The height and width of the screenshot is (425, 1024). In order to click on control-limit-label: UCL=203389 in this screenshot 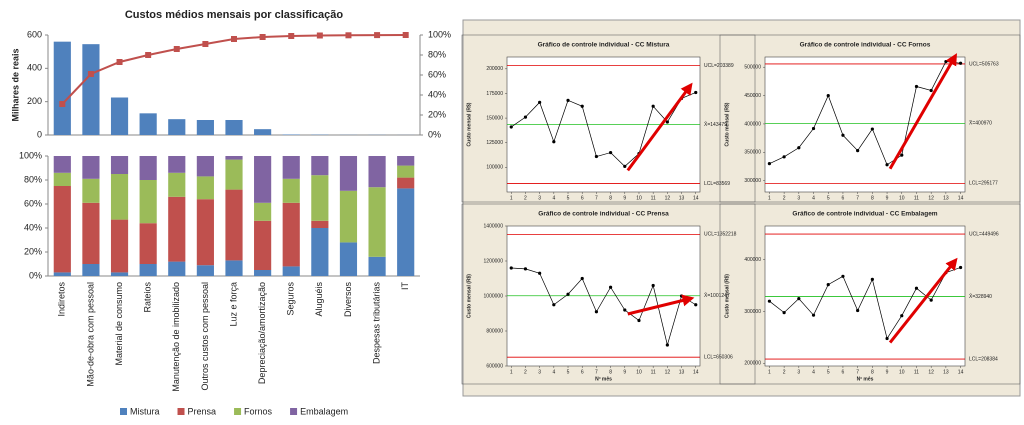, I will do `click(719, 66)`.